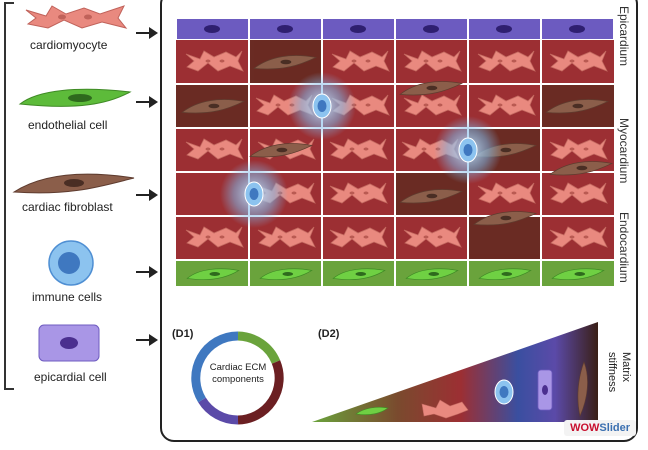  What do you see at coordinates (624, 247) in the screenshot?
I see `endocardium-label: Endocardium` at bounding box center [624, 247].